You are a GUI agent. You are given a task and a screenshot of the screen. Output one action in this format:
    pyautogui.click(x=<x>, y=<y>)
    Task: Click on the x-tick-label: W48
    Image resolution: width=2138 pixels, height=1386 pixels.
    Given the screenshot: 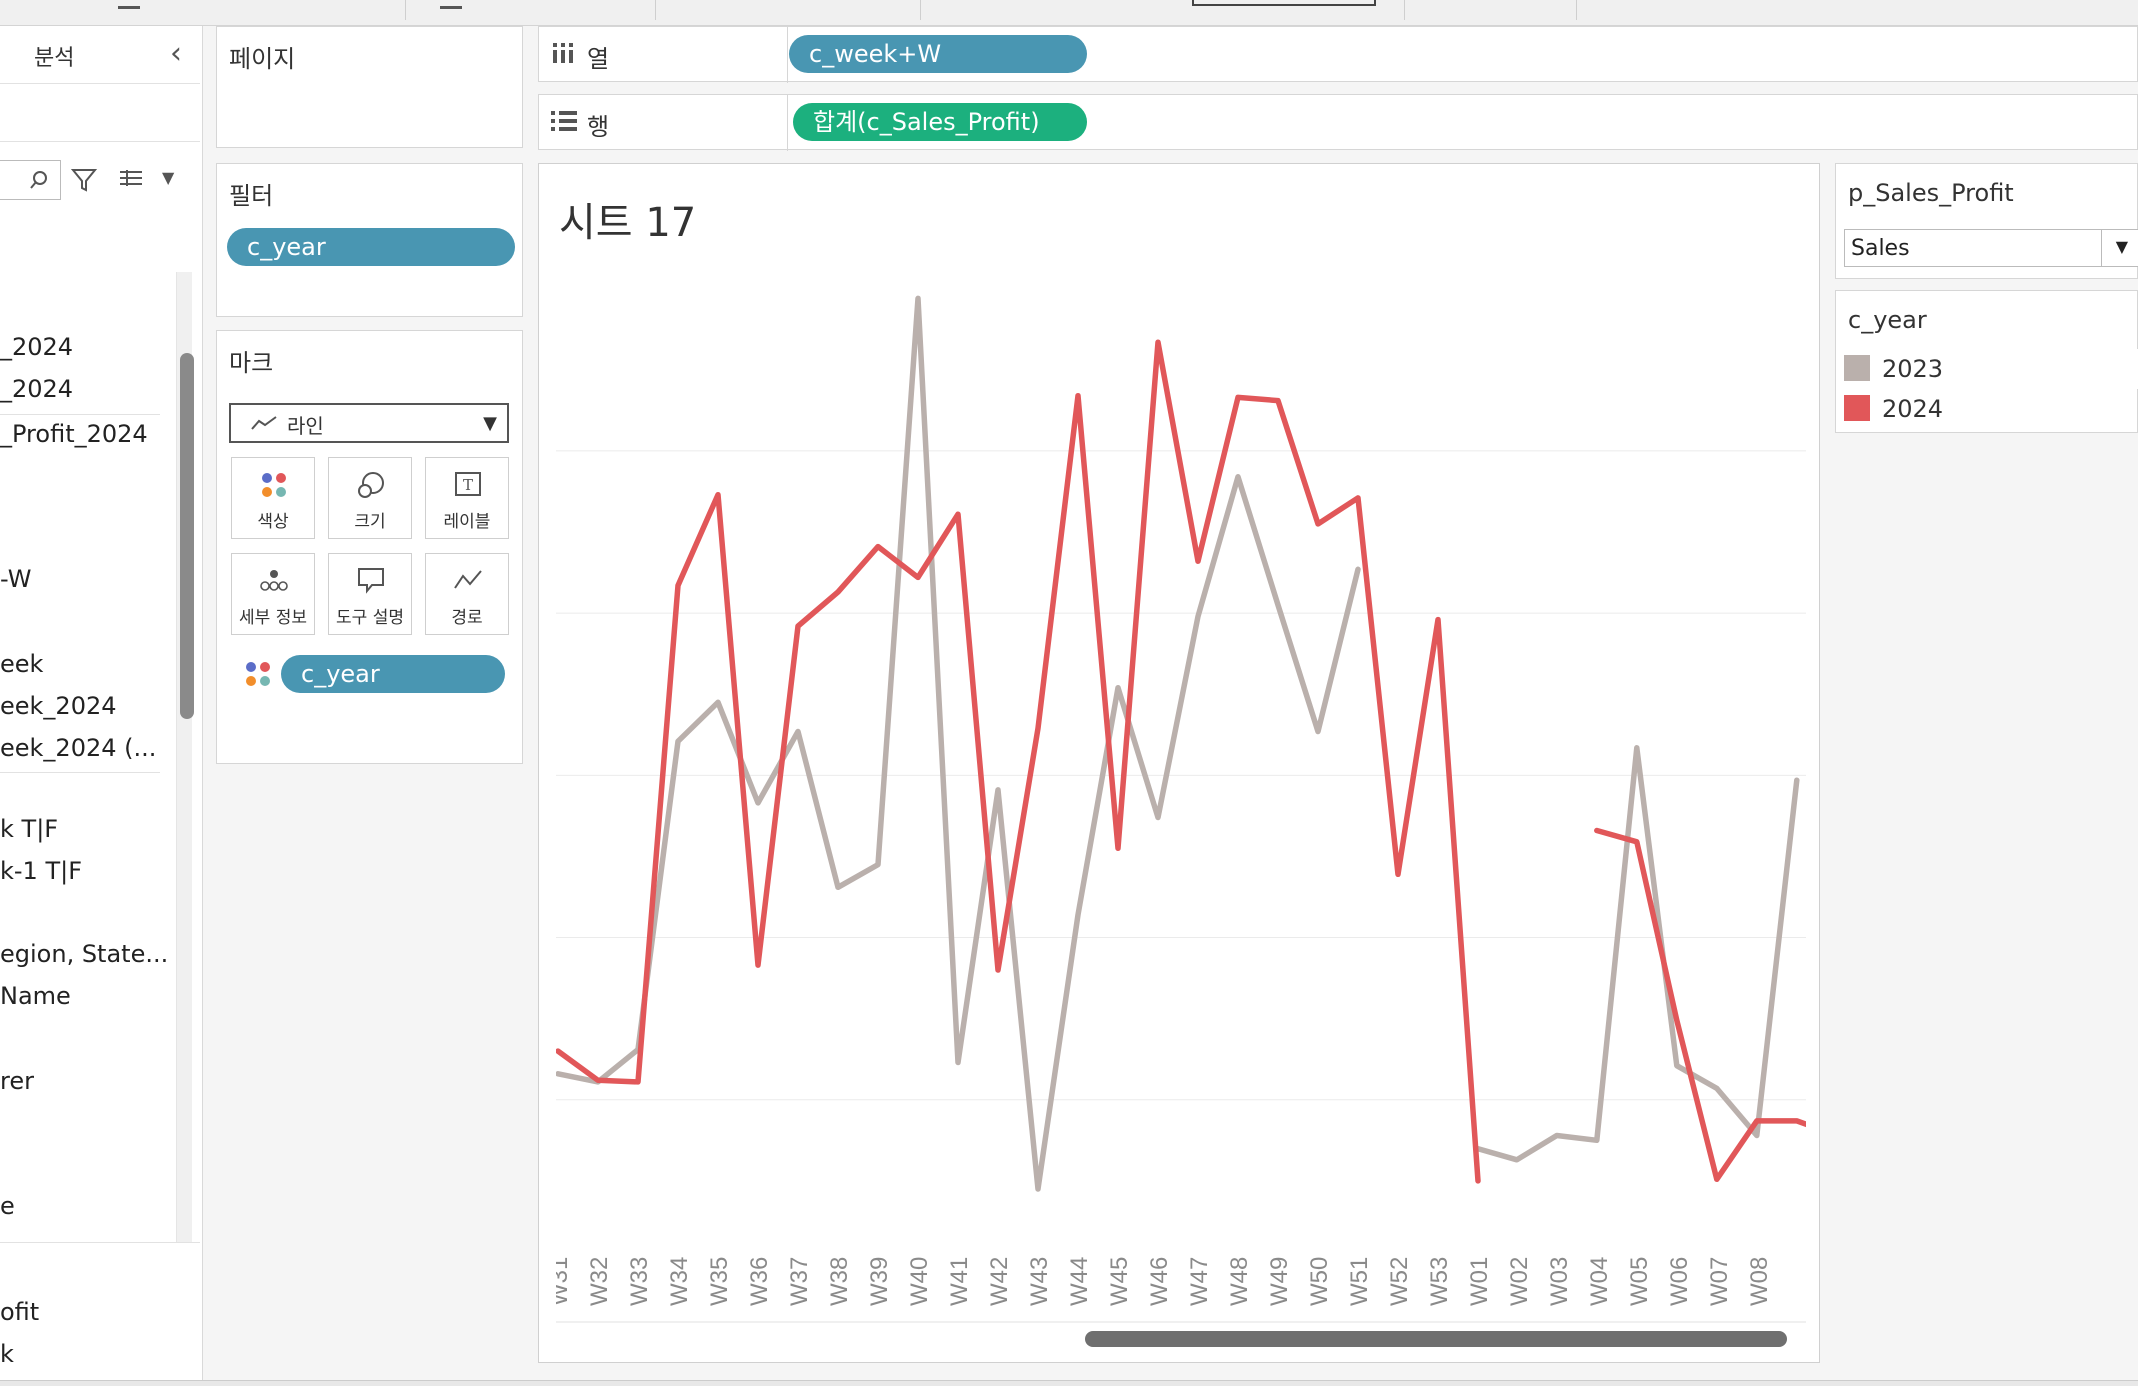 What is the action you would take?
    pyautogui.click(x=1239, y=1281)
    